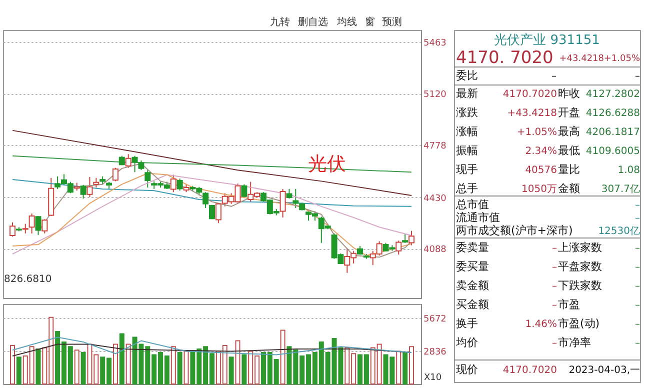 This screenshot has height=391, width=660. I want to click on text: 总手, so click(466, 188).